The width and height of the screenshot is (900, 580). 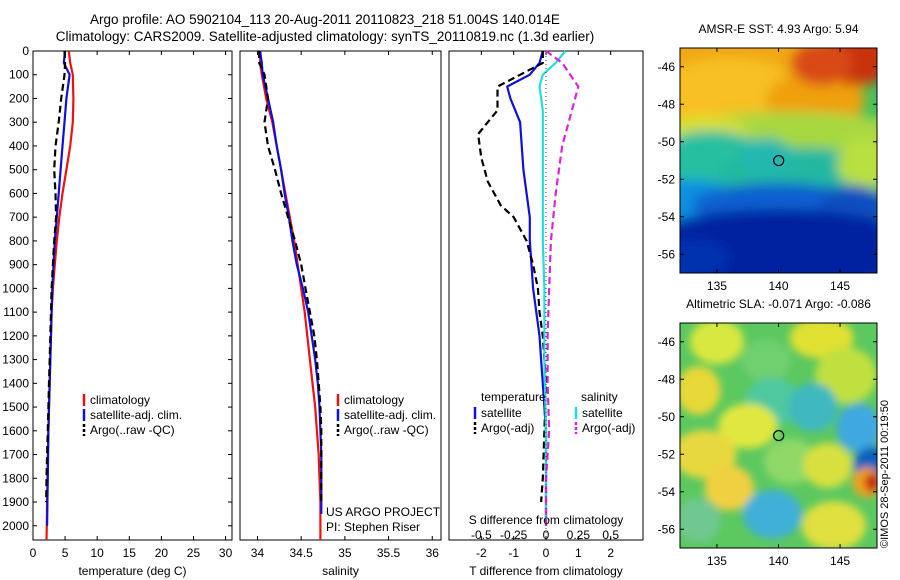 I want to click on sla-map-blobs, so click(x=778, y=435).